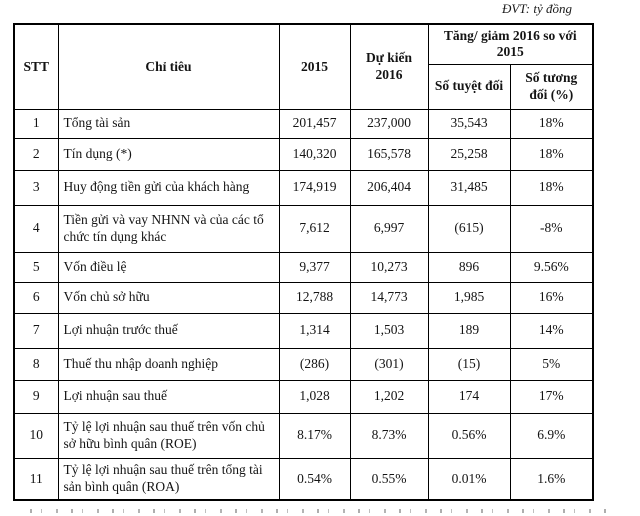 The height and width of the screenshot is (516, 640). I want to click on cell-2015: 201,457, so click(314, 123).